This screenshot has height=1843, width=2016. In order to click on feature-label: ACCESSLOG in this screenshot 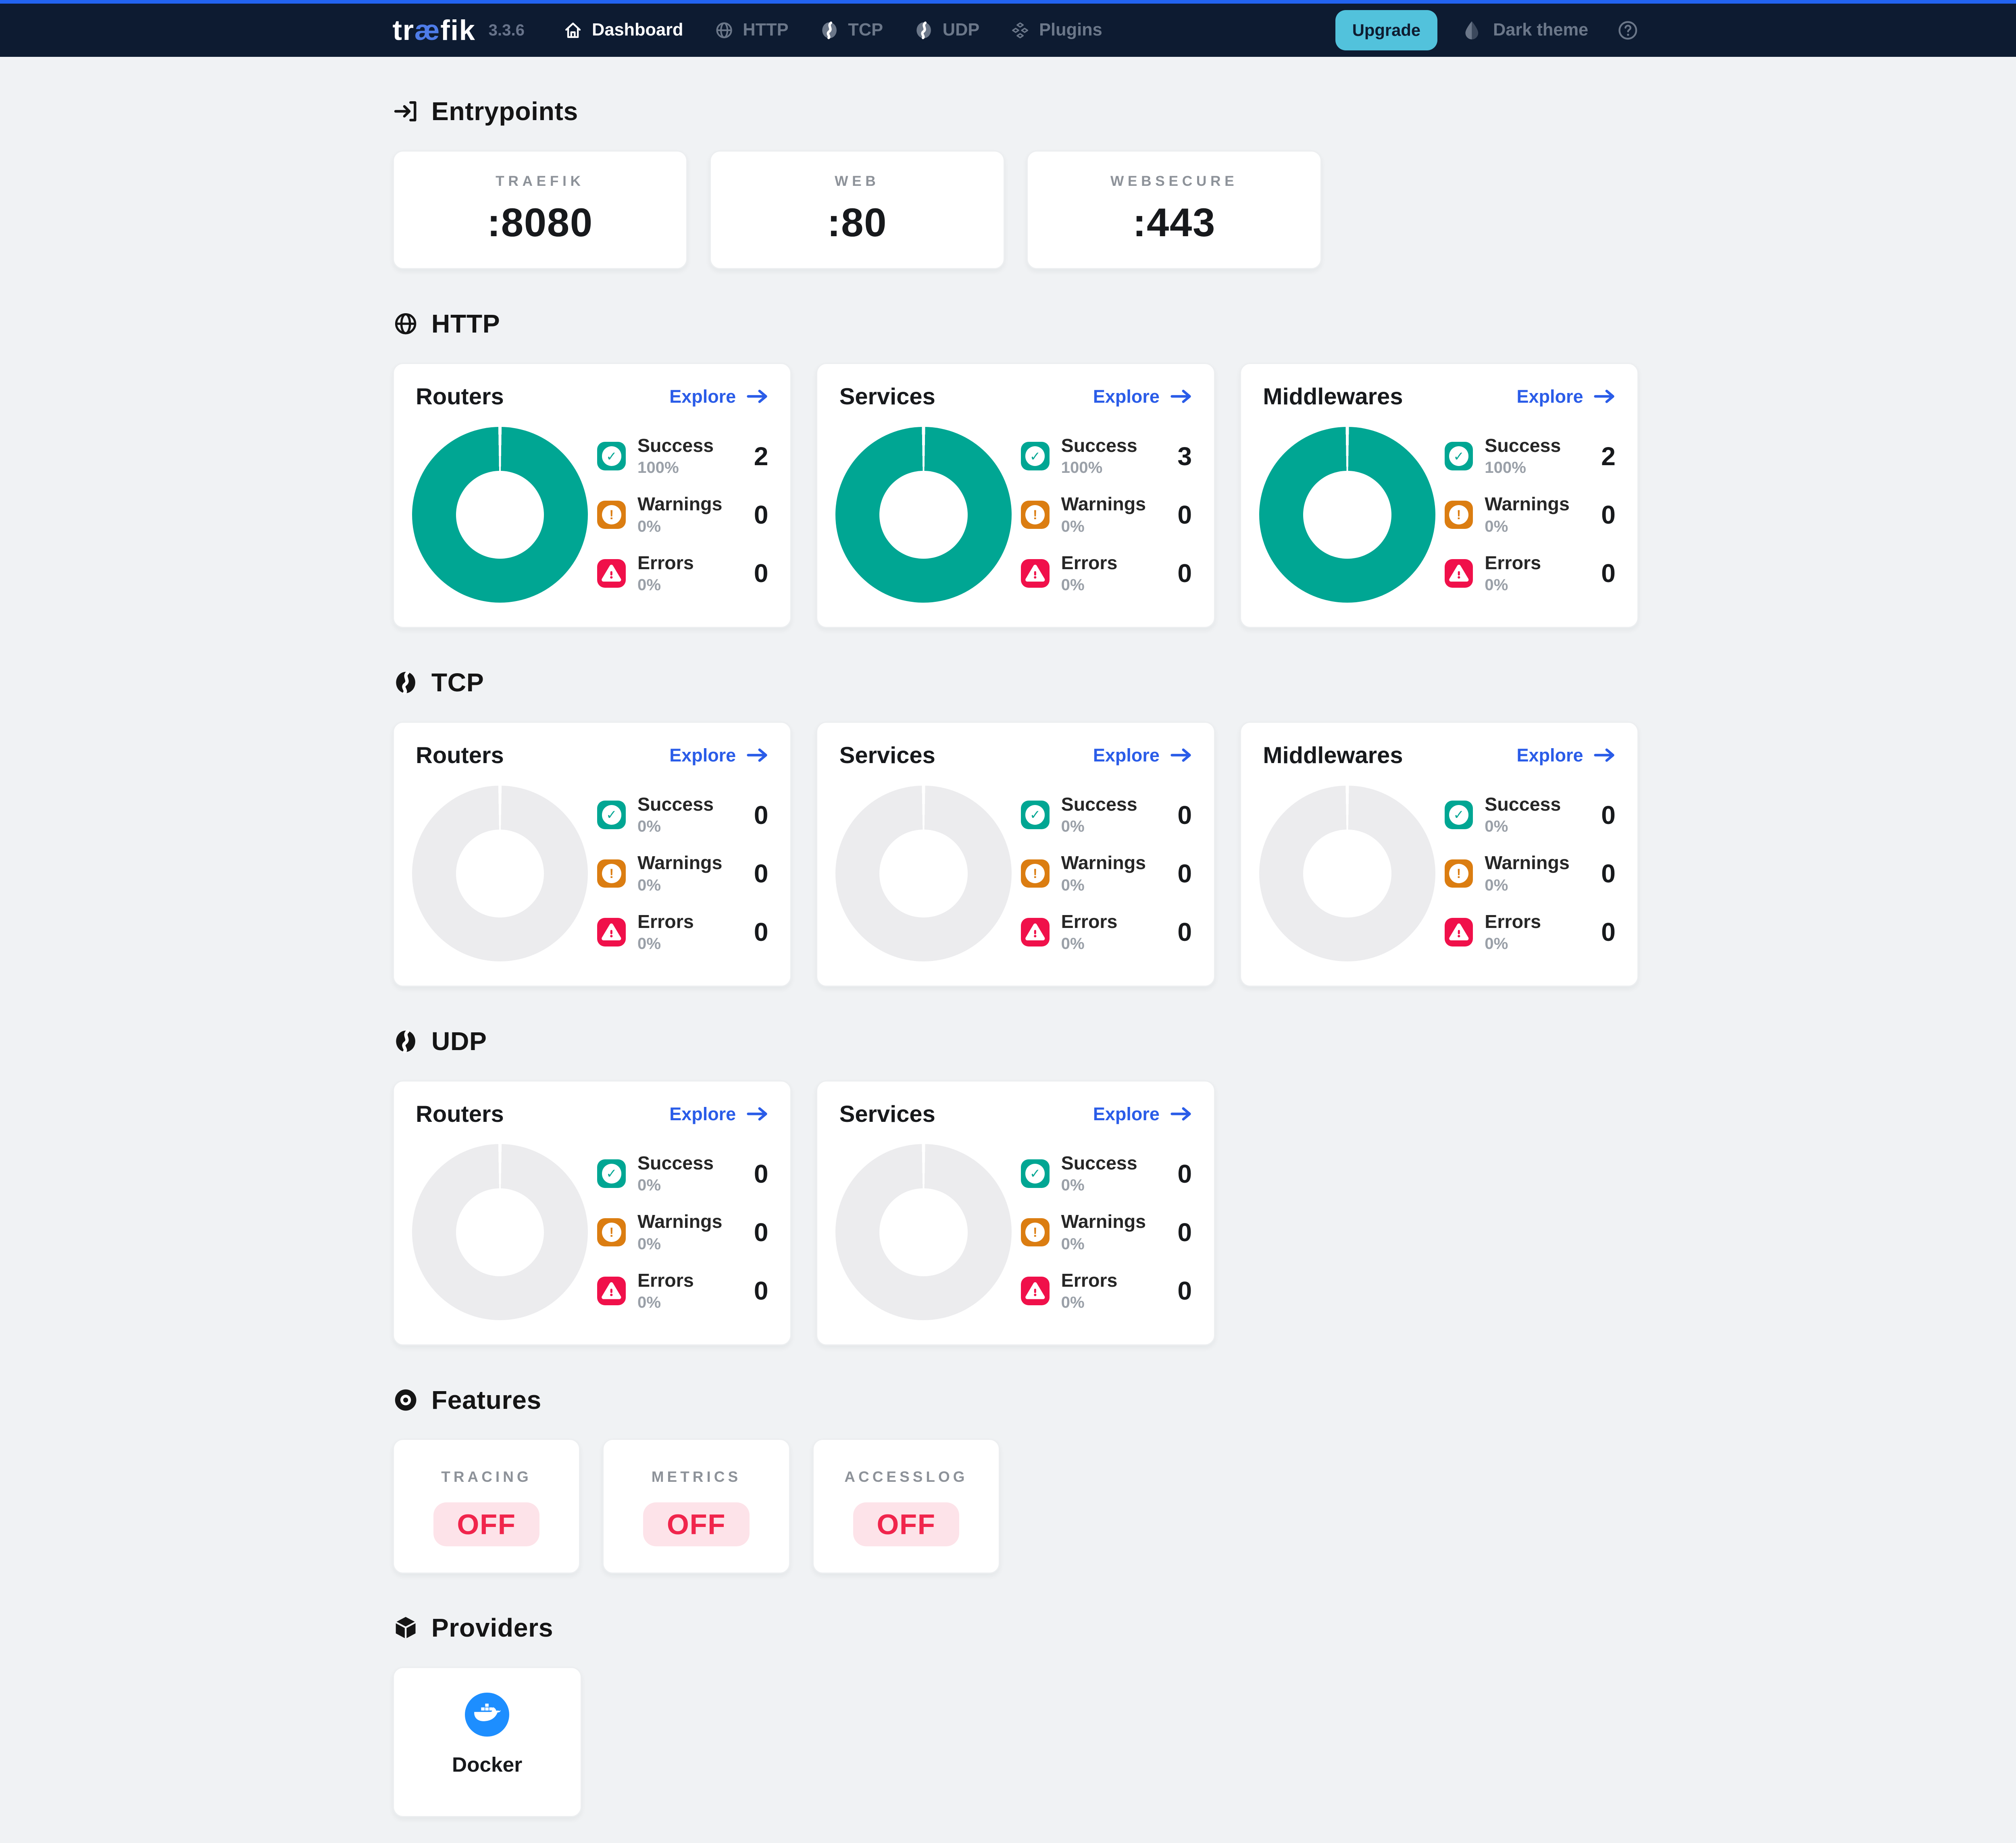, I will do `click(906, 1477)`.